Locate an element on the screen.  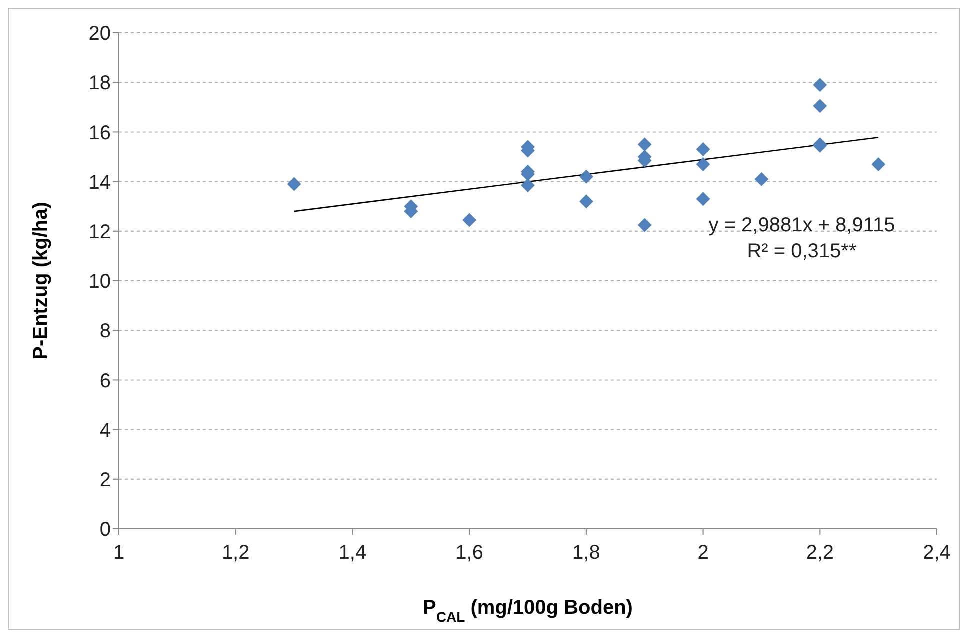
y-tick-label: 12 is located at coordinates (99, 233).